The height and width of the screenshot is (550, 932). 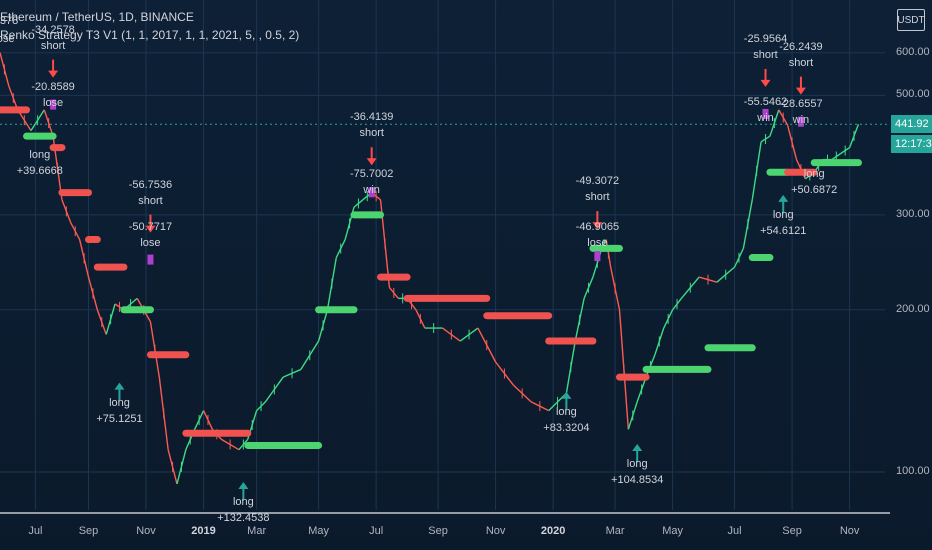 I want to click on trade-annotation: long +75.1251, so click(x=119, y=411).